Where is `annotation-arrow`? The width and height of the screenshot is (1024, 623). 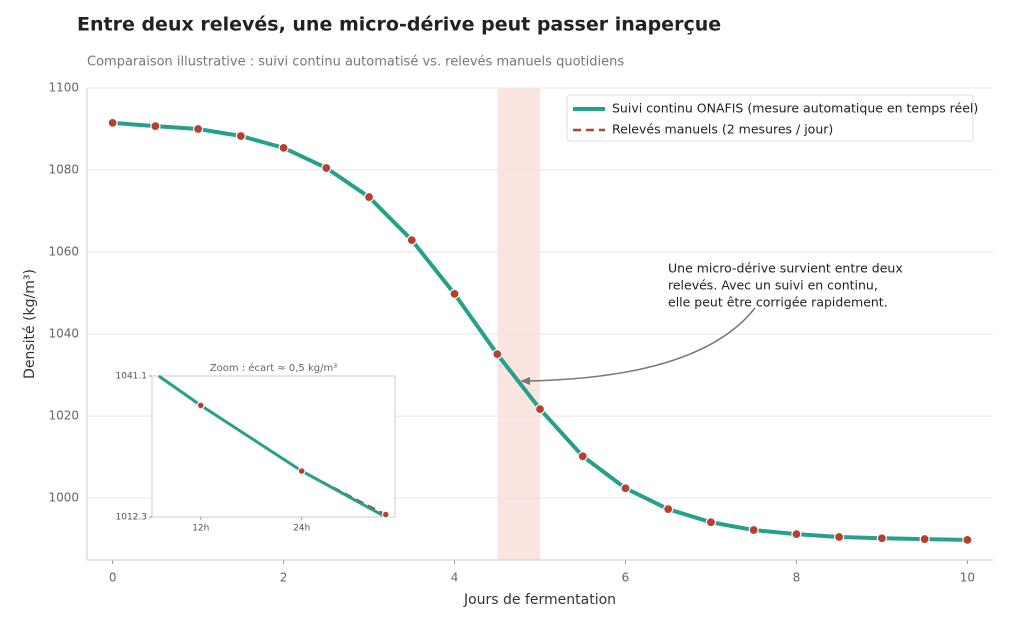 annotation-arrow is located at coordinates (640, 344).